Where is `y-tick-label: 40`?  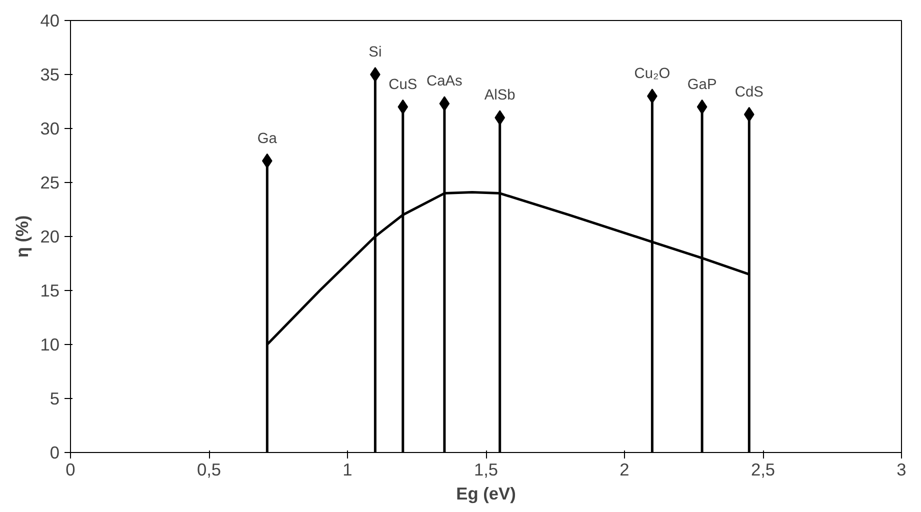
y-tick-label: 40 is located at coordinates (50, 20).